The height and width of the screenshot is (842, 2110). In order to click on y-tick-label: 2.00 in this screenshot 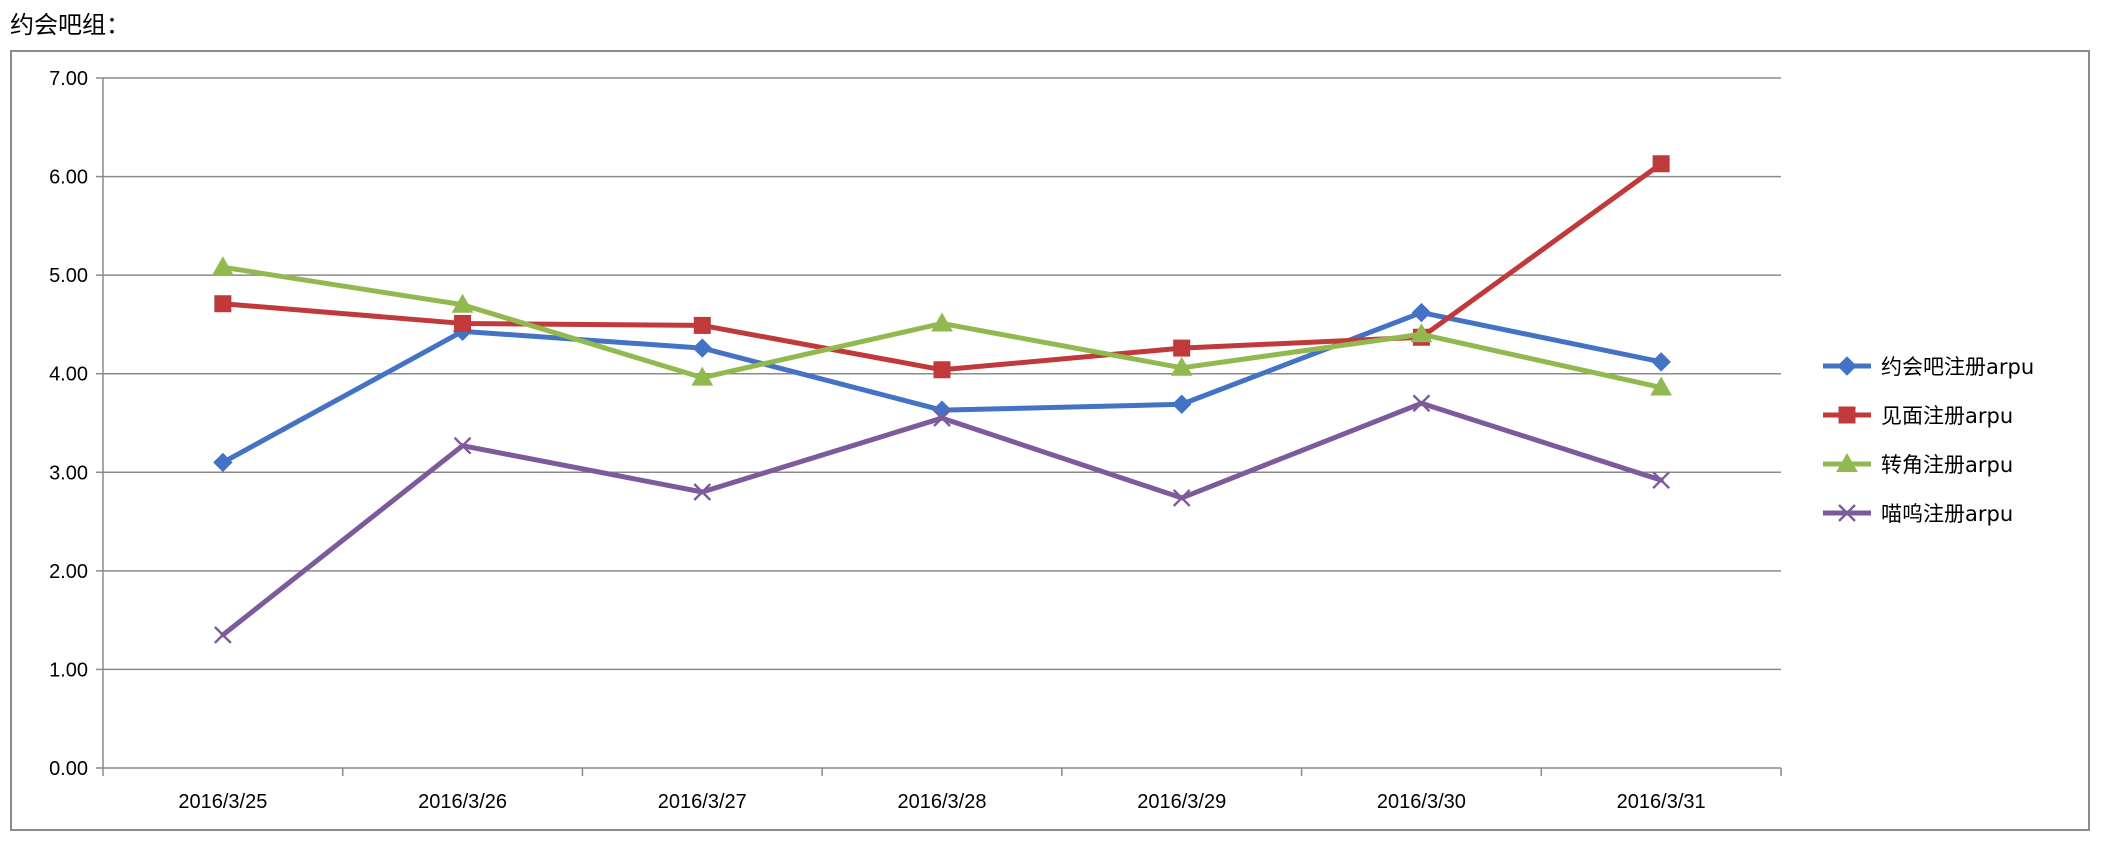, I will do `click(68, 572)`.